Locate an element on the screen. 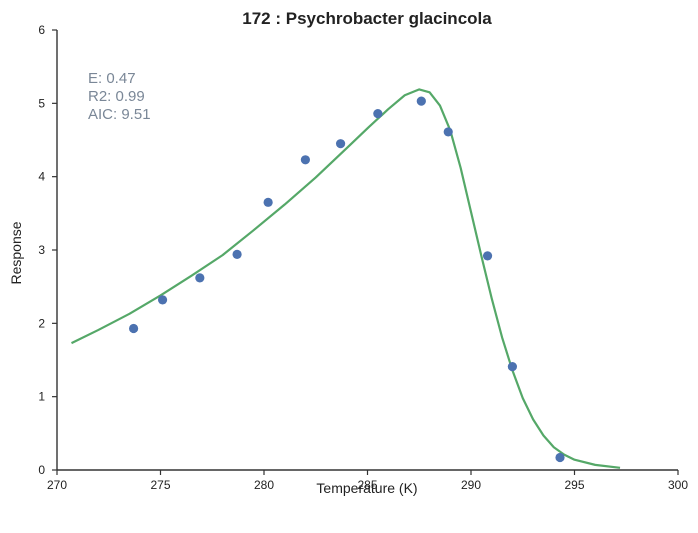 Image resolution: width=698 pixels, height=533 pixels. x-tick-label: 300 is located at coordinates (678, 485).